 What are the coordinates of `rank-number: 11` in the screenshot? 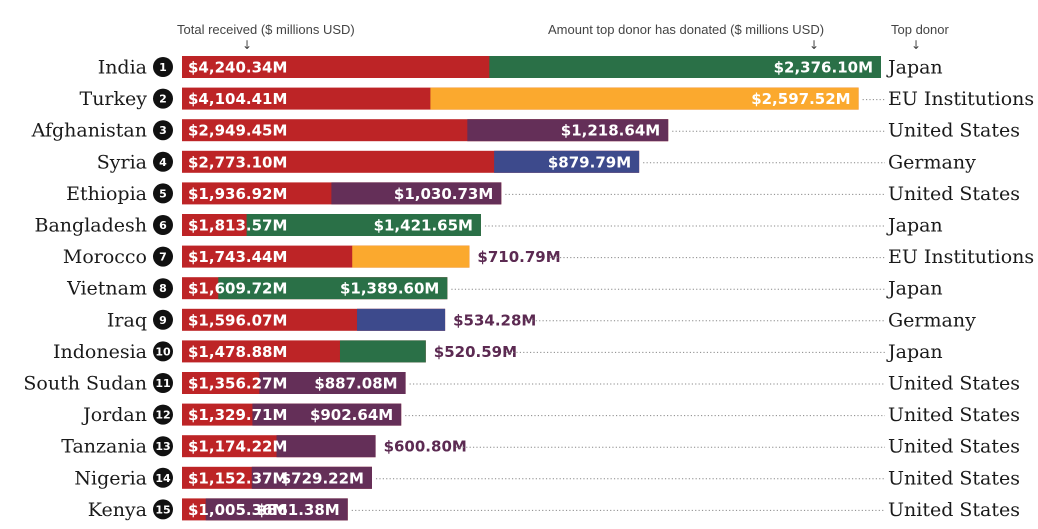 It's located at (162, 383).